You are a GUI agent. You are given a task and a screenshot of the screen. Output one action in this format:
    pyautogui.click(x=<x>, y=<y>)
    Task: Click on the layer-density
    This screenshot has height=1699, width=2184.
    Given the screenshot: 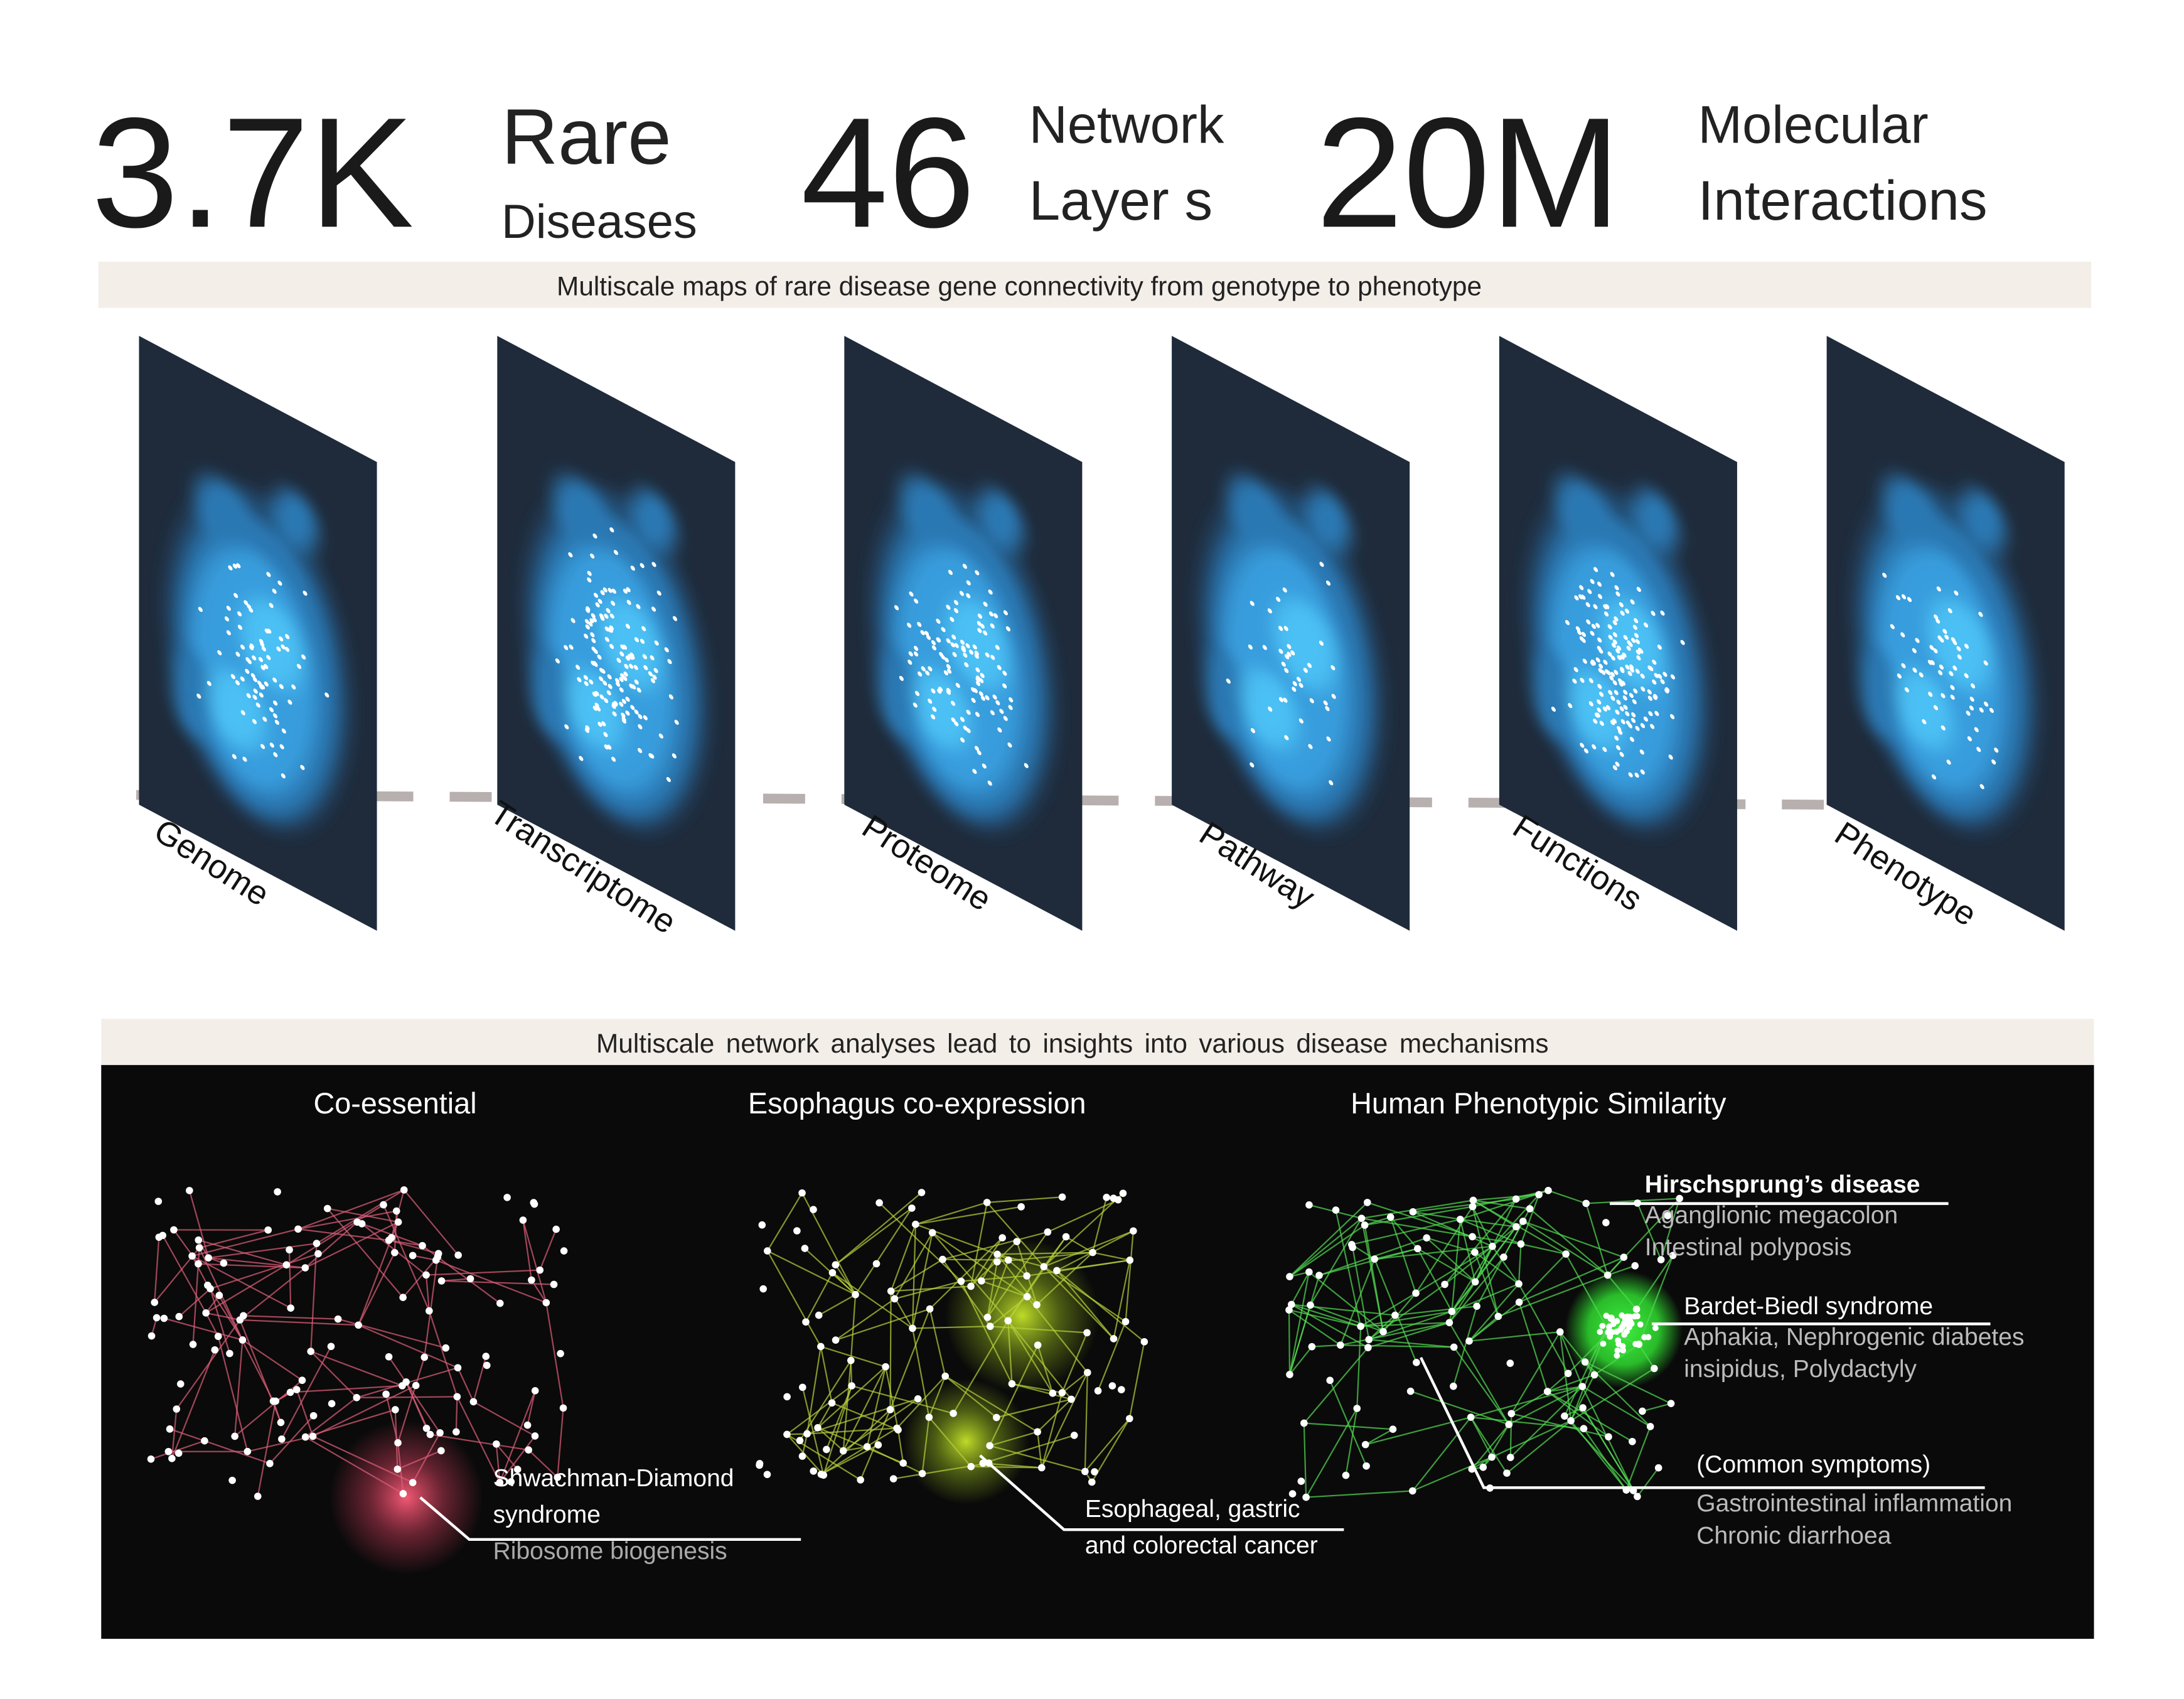 What is the action you would take?
    pyautogui.click(x=1618, y=653)
    